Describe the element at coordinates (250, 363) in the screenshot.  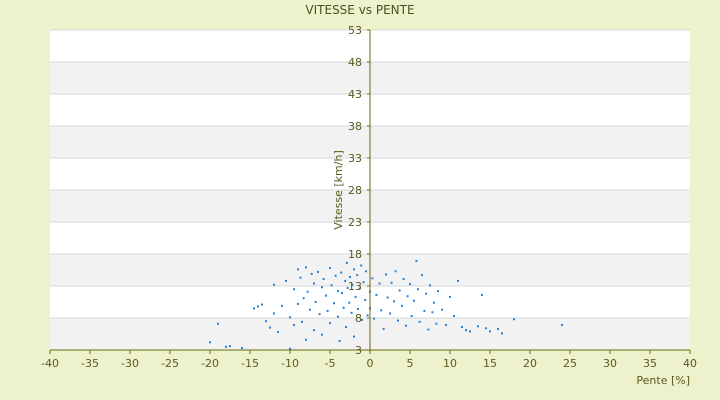
I see `x-tick-label: -15` at that location.